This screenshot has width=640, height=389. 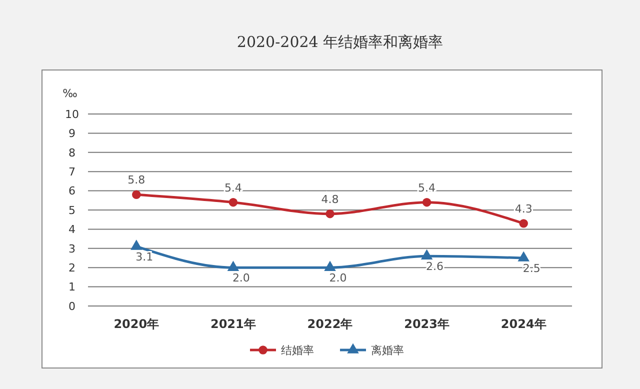 I want to click on legend-label: 结婚率, so click(x=297, y=350).